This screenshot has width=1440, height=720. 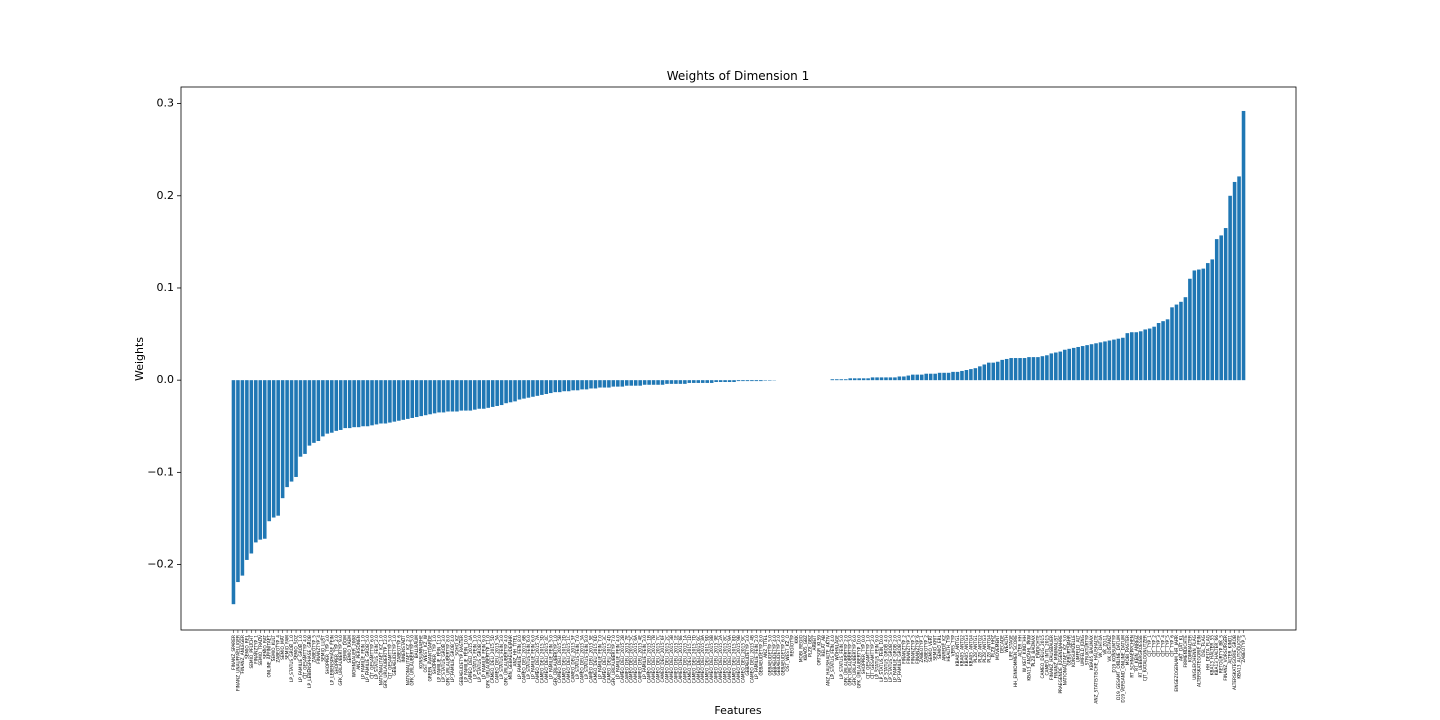 I want to click on x-tick-label: LP_STATUS_FEIN_6.0, so click(x=529, y=657).